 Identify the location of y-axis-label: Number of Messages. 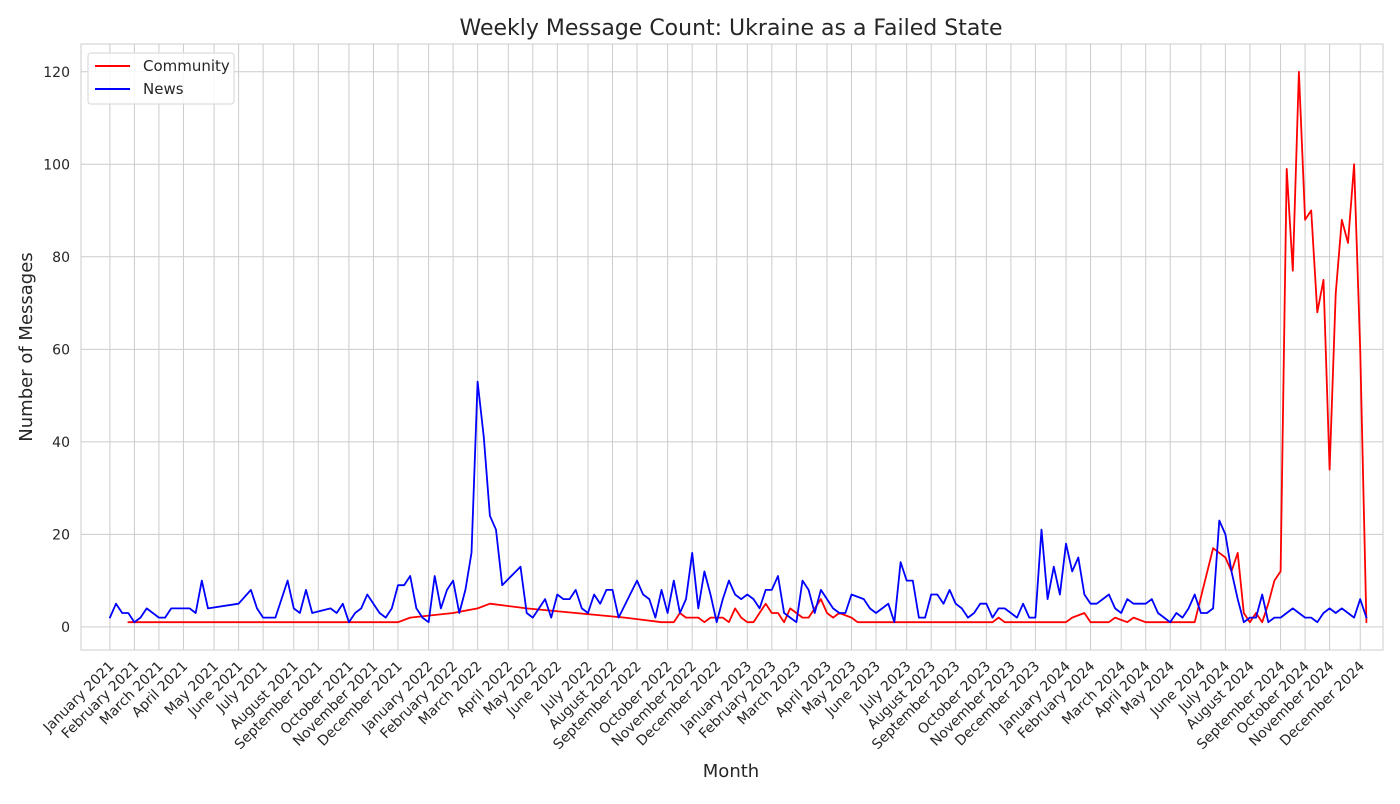
(26, 346).